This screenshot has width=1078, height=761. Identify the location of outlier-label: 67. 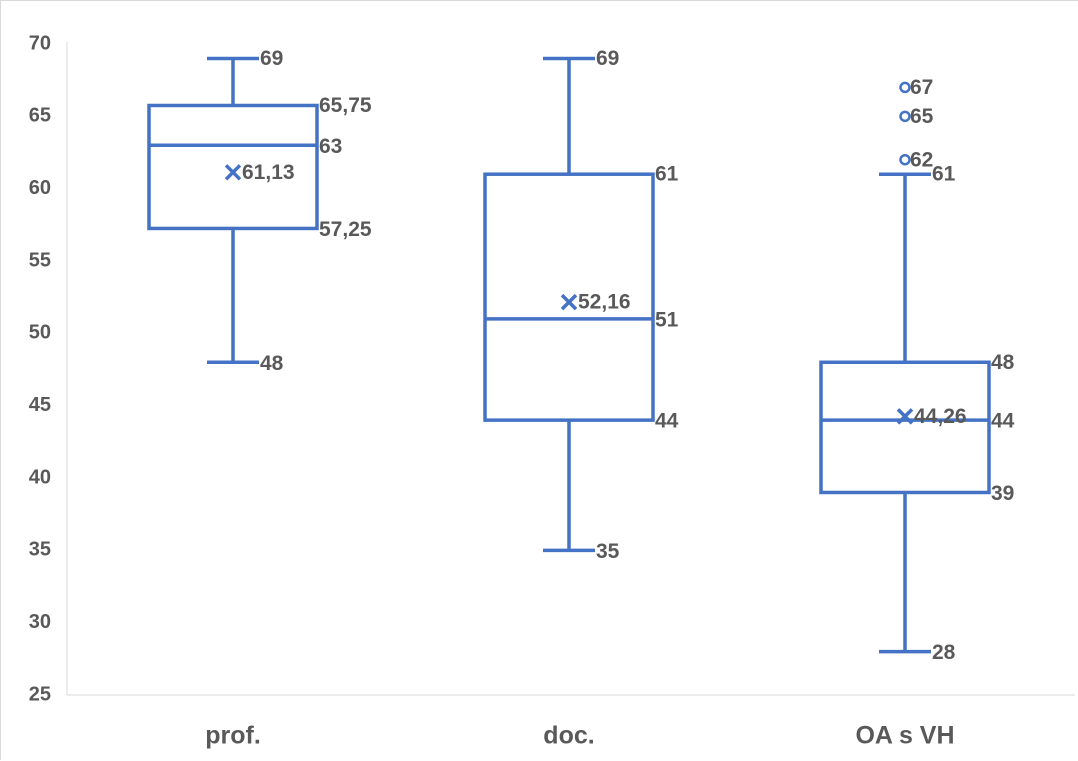
(921, 87).